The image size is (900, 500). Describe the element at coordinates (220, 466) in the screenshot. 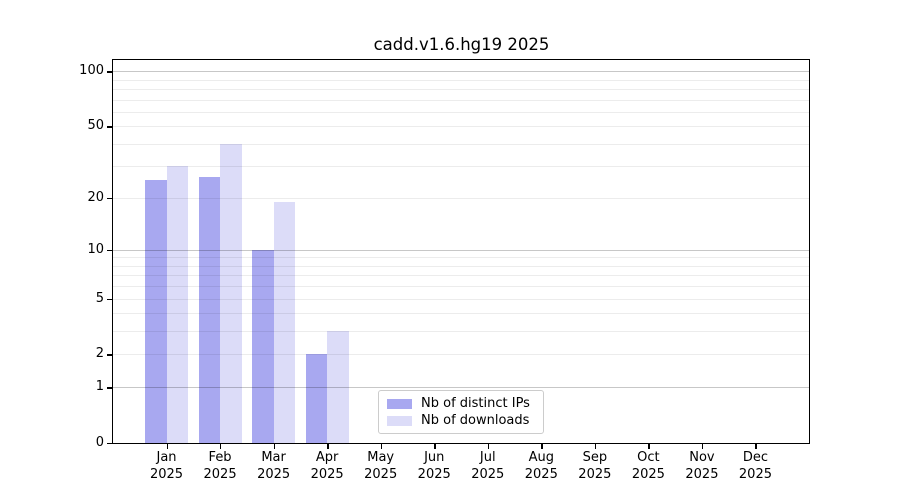

I see `x-tick-label-feb: Feb 2025` at that location.